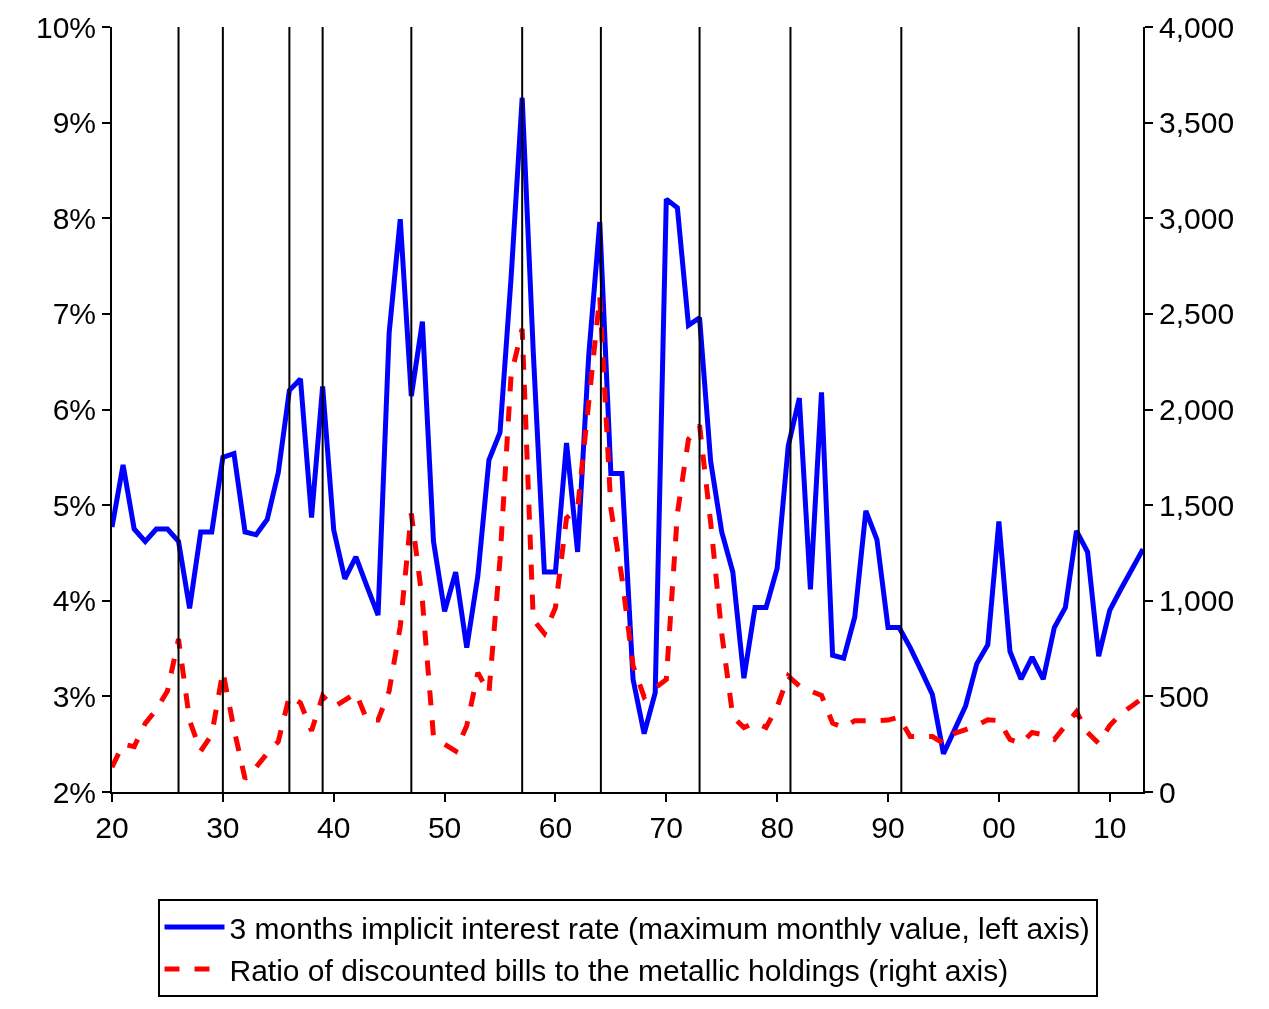  I want to click on y2-tick-label: 3,000, so click(1197, 218).